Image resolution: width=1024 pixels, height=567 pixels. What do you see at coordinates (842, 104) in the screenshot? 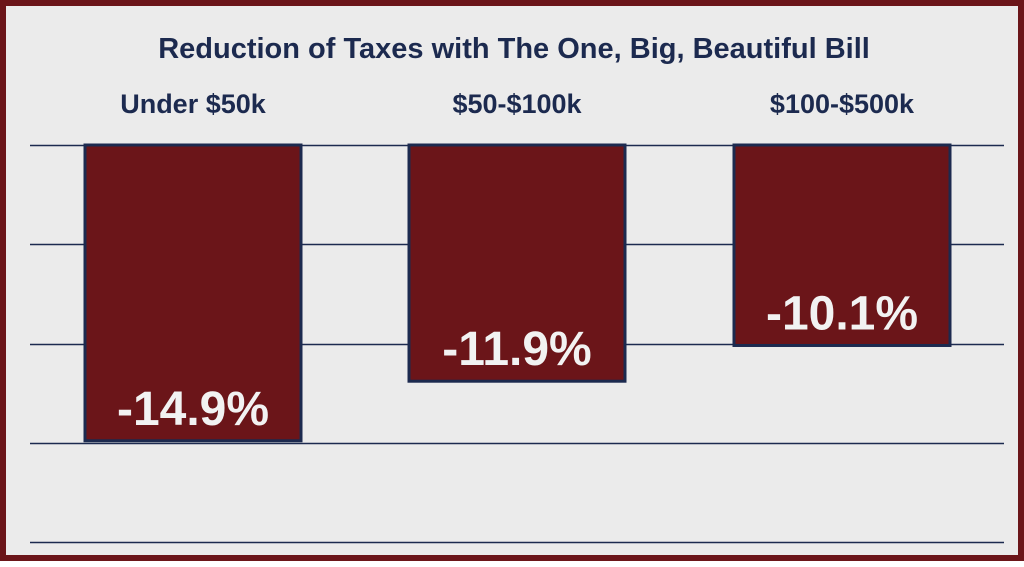
I see `category-label: $100-$500k` at bounding box center [842, 104].